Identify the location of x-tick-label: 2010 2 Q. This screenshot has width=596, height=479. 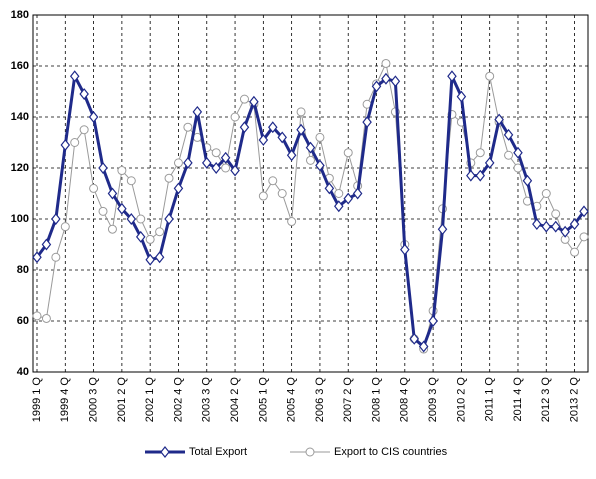
(461, 400).